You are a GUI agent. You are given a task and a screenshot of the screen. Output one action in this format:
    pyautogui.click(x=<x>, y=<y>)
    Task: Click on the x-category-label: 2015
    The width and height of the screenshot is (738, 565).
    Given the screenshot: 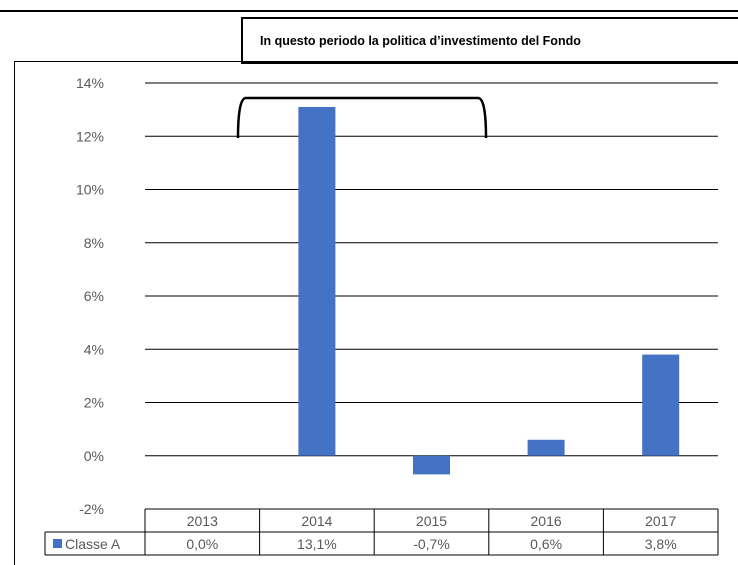 What is the action you would take?
    pyautogui.click(x=431, y=521)
    